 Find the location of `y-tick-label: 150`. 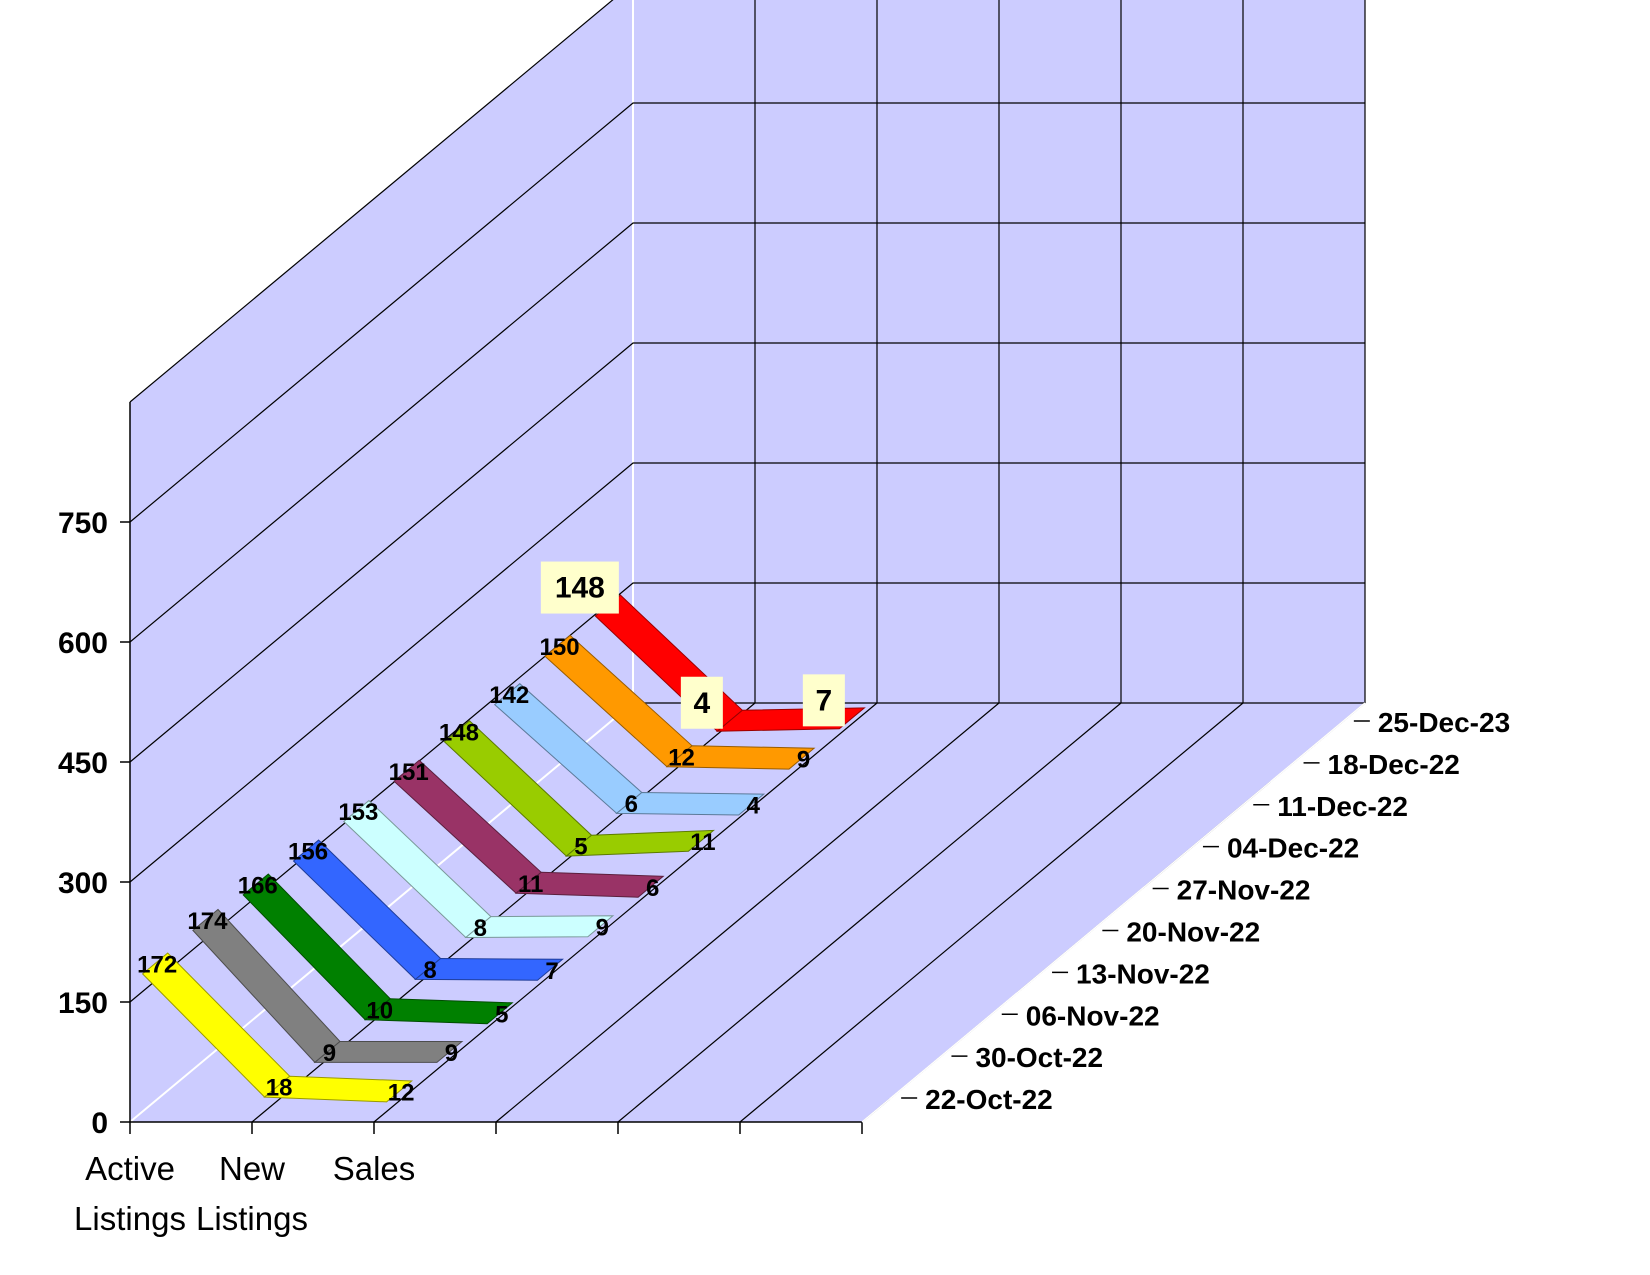

y-tick-label: 150 is located at coordinates (83, 1003).